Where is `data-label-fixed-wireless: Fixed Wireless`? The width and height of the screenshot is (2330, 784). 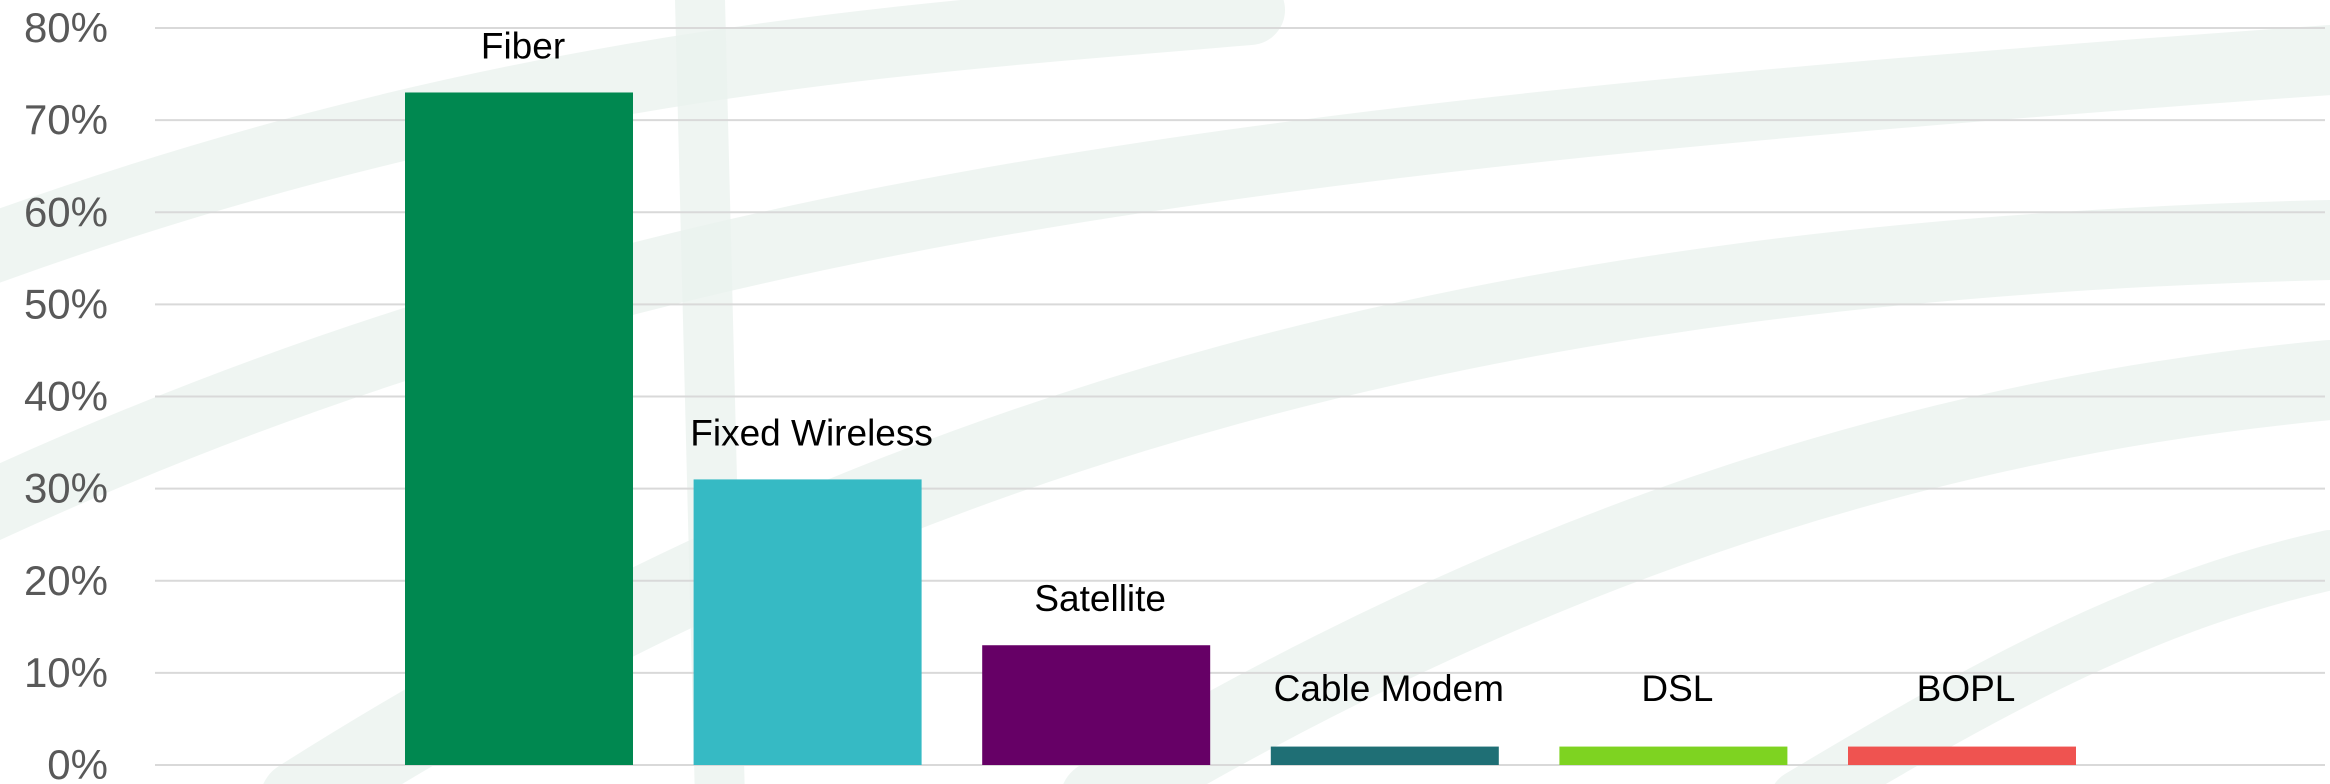 data-label-fixed-wireless: Fixed Wireless is located at coordinates (811, 432).